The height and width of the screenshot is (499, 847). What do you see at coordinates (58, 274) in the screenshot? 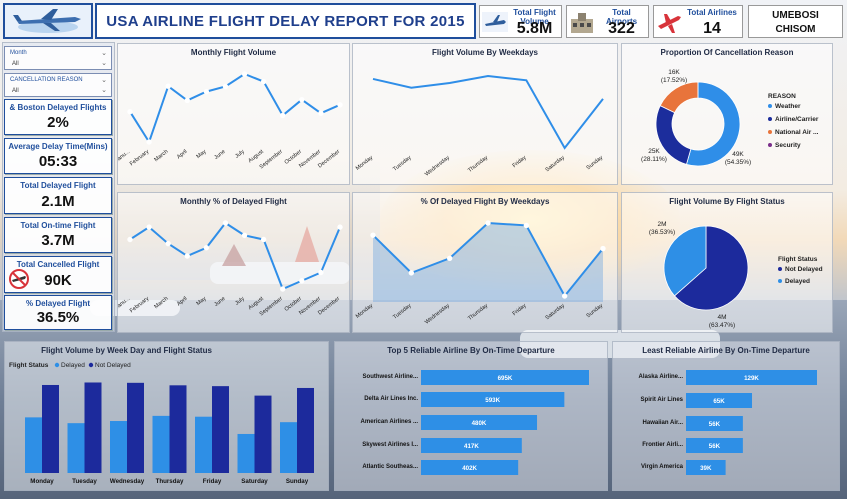
I see `kpi-card-total-cancelled: Total Cancelled Flight 90K` at bounding box center [58, 274].